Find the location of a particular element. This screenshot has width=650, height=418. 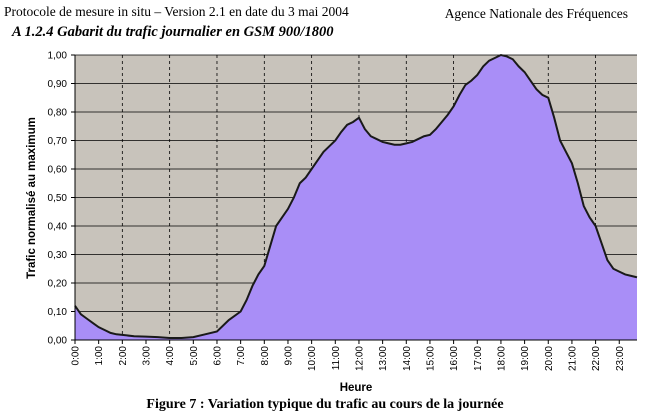

x-tick-label: 0:00 is located at coordinates (76, 356).